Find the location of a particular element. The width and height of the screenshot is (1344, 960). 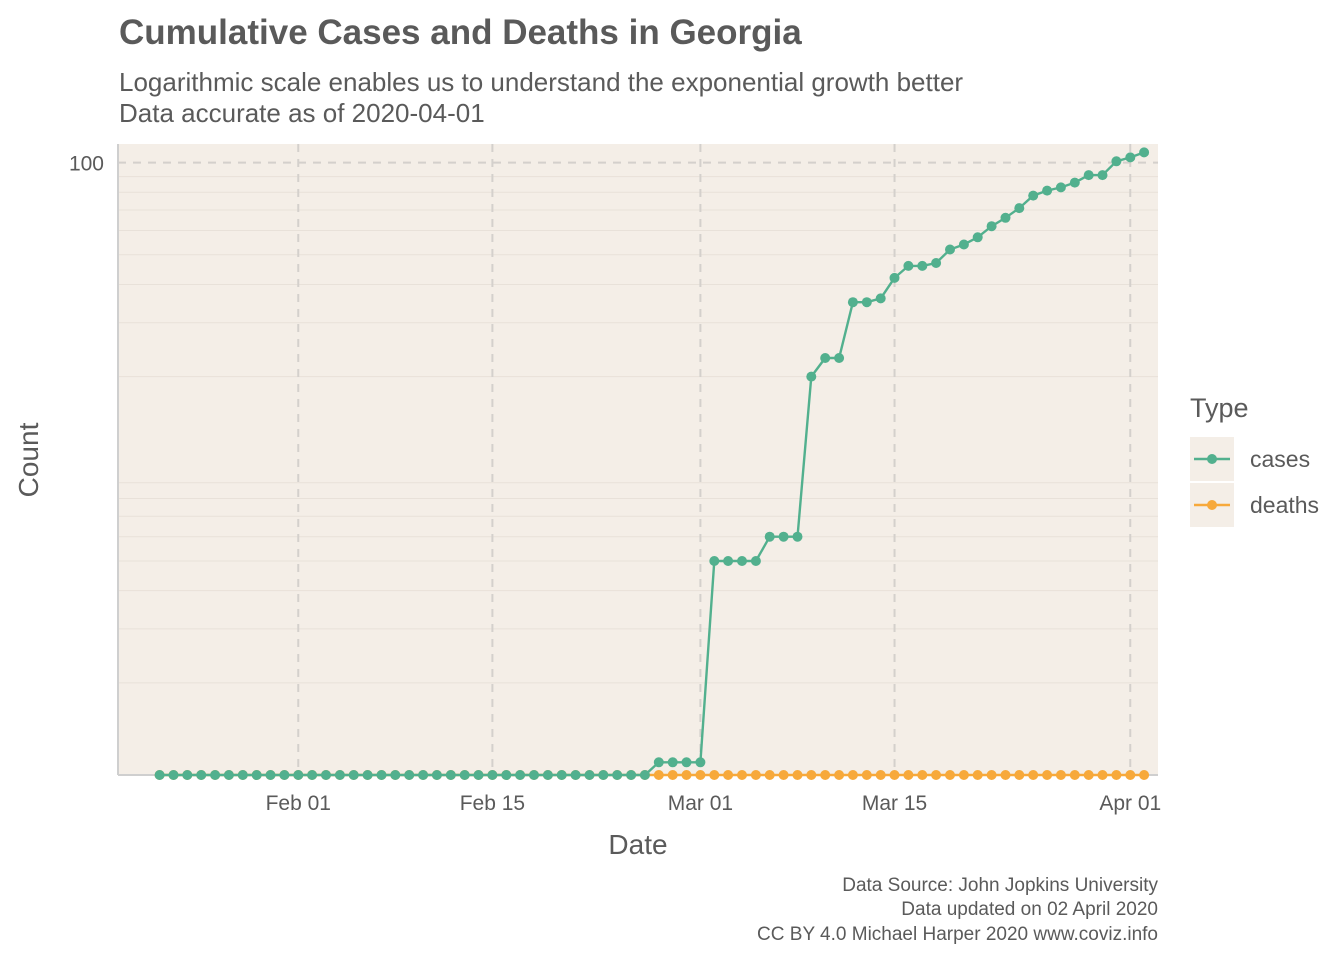

x-tick-label: Feb 01 is located at coordinates (298, 803).